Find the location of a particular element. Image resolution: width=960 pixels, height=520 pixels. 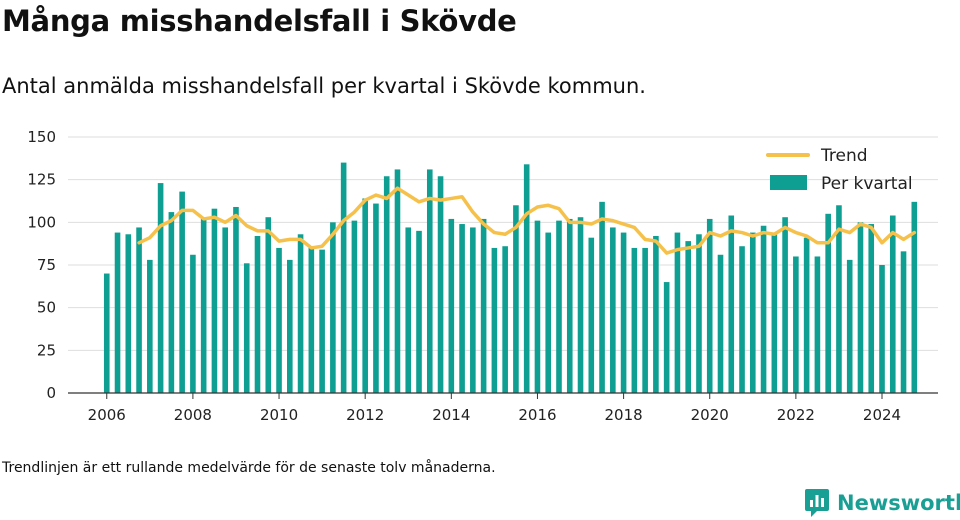

y-tick-label: 50 is located at coordinates (46, 308).